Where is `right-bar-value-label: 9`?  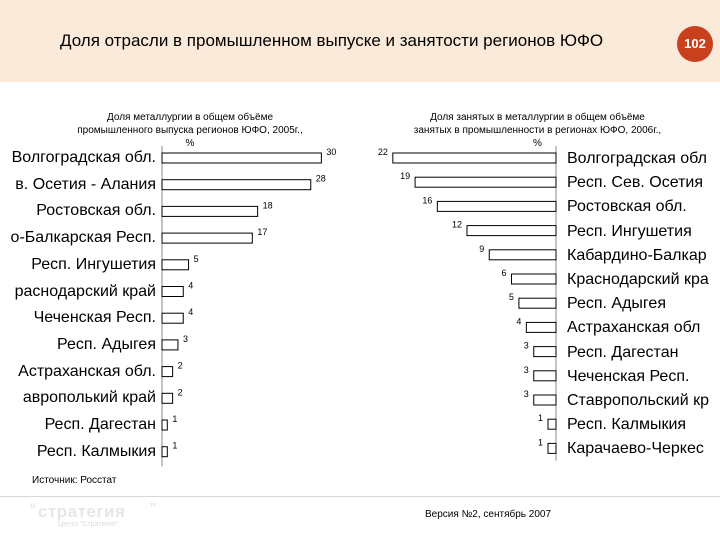
right-bar-value-label: 9 is located at coordinates (481, 249).